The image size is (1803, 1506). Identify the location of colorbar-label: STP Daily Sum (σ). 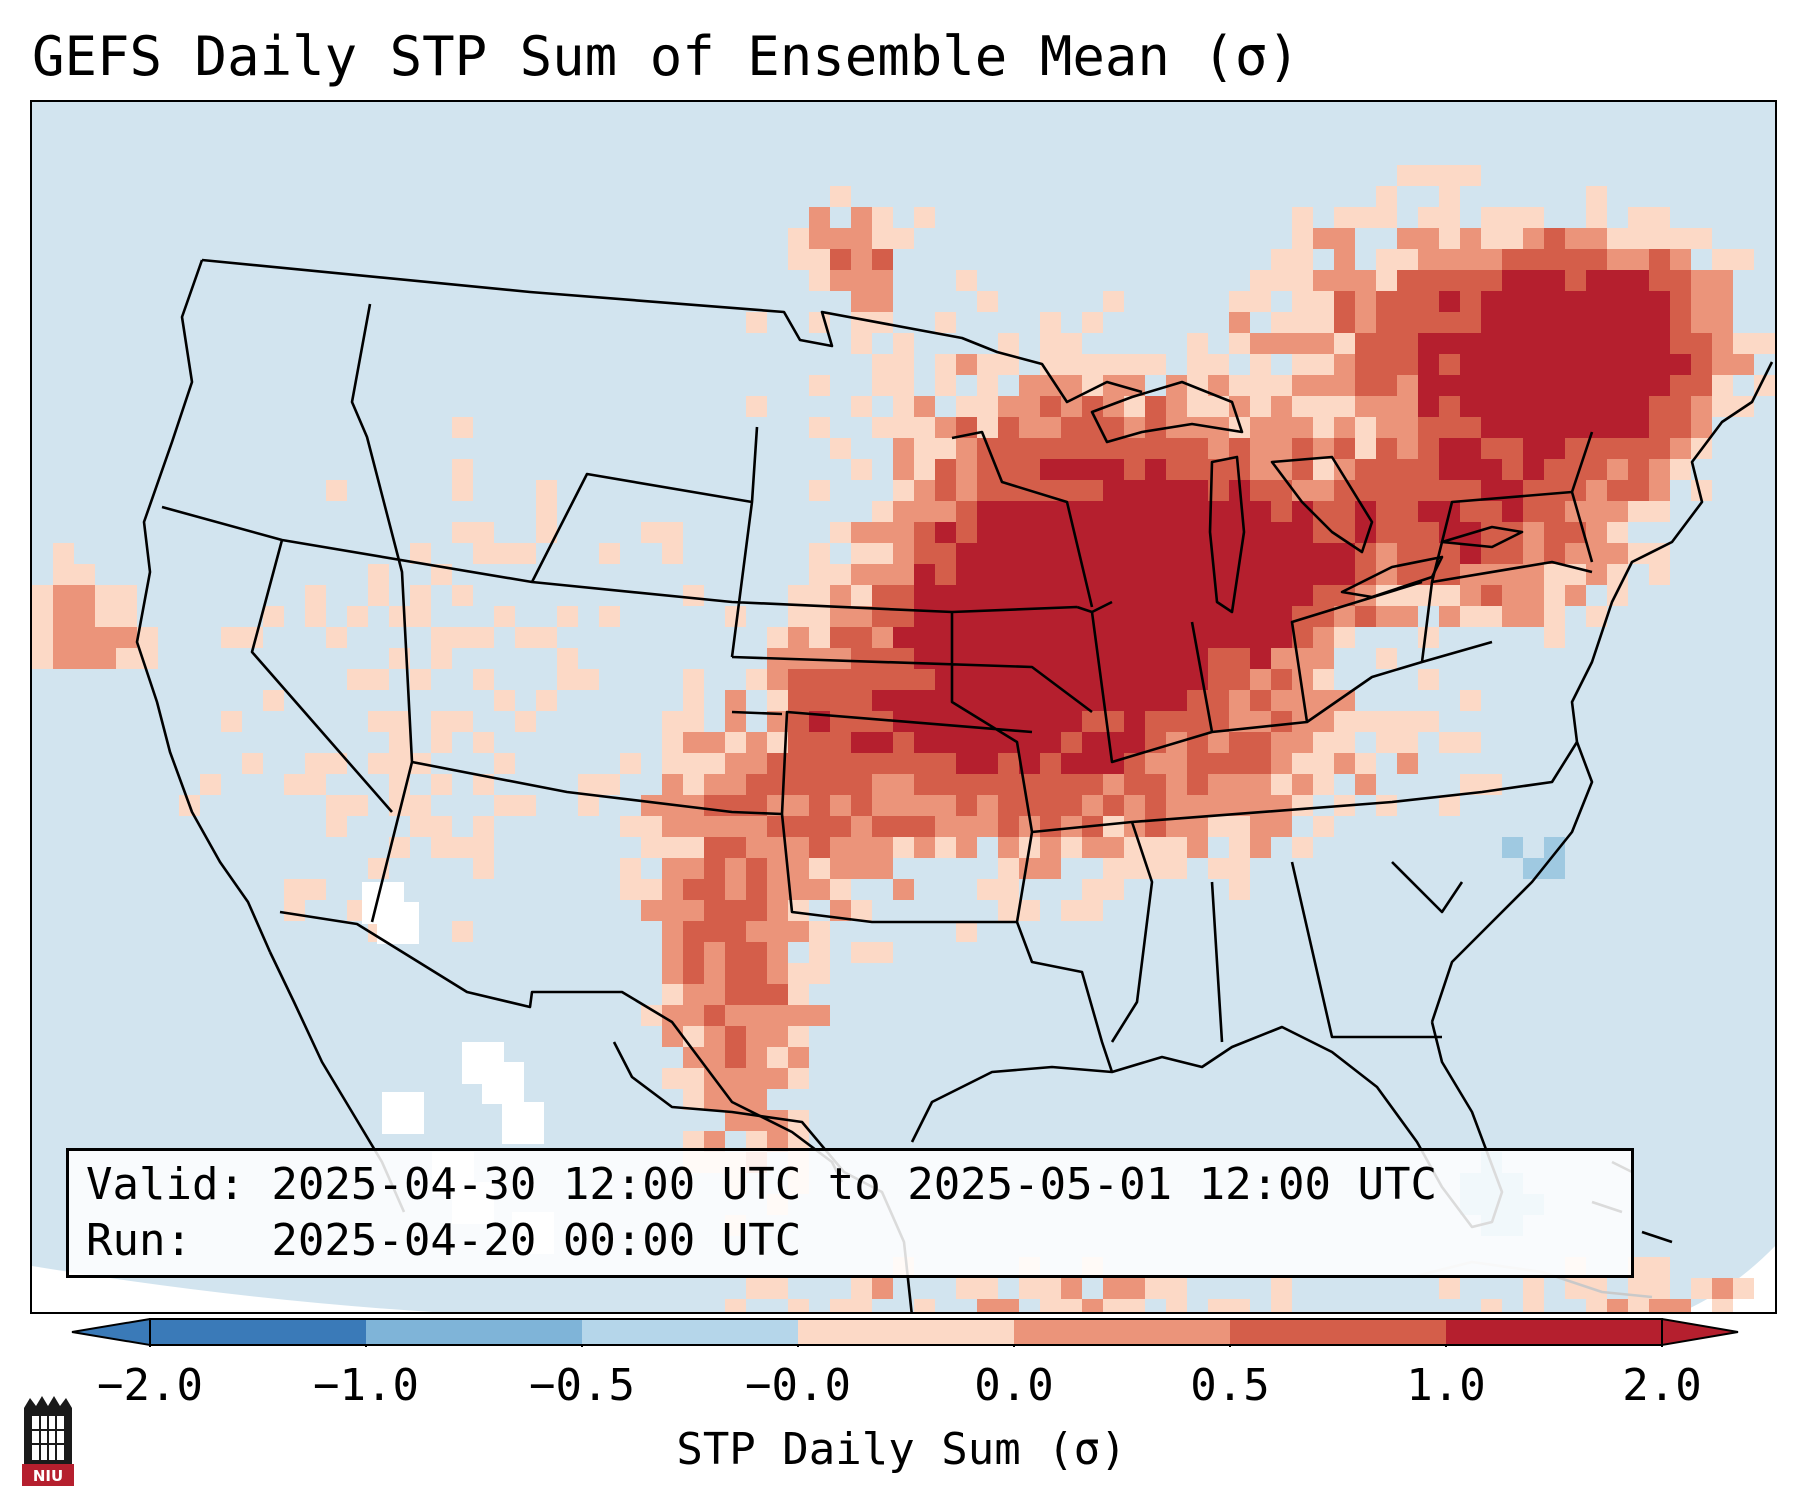
(901, 1449).